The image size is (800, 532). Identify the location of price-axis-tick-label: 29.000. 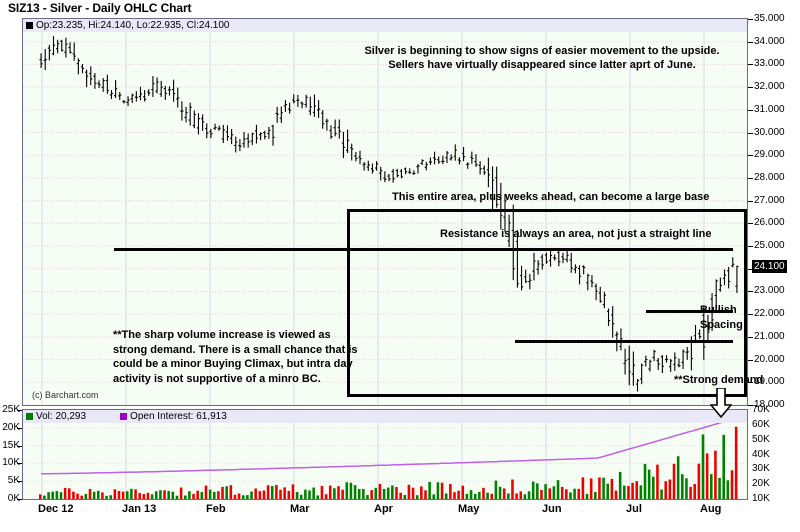
(769, 155).